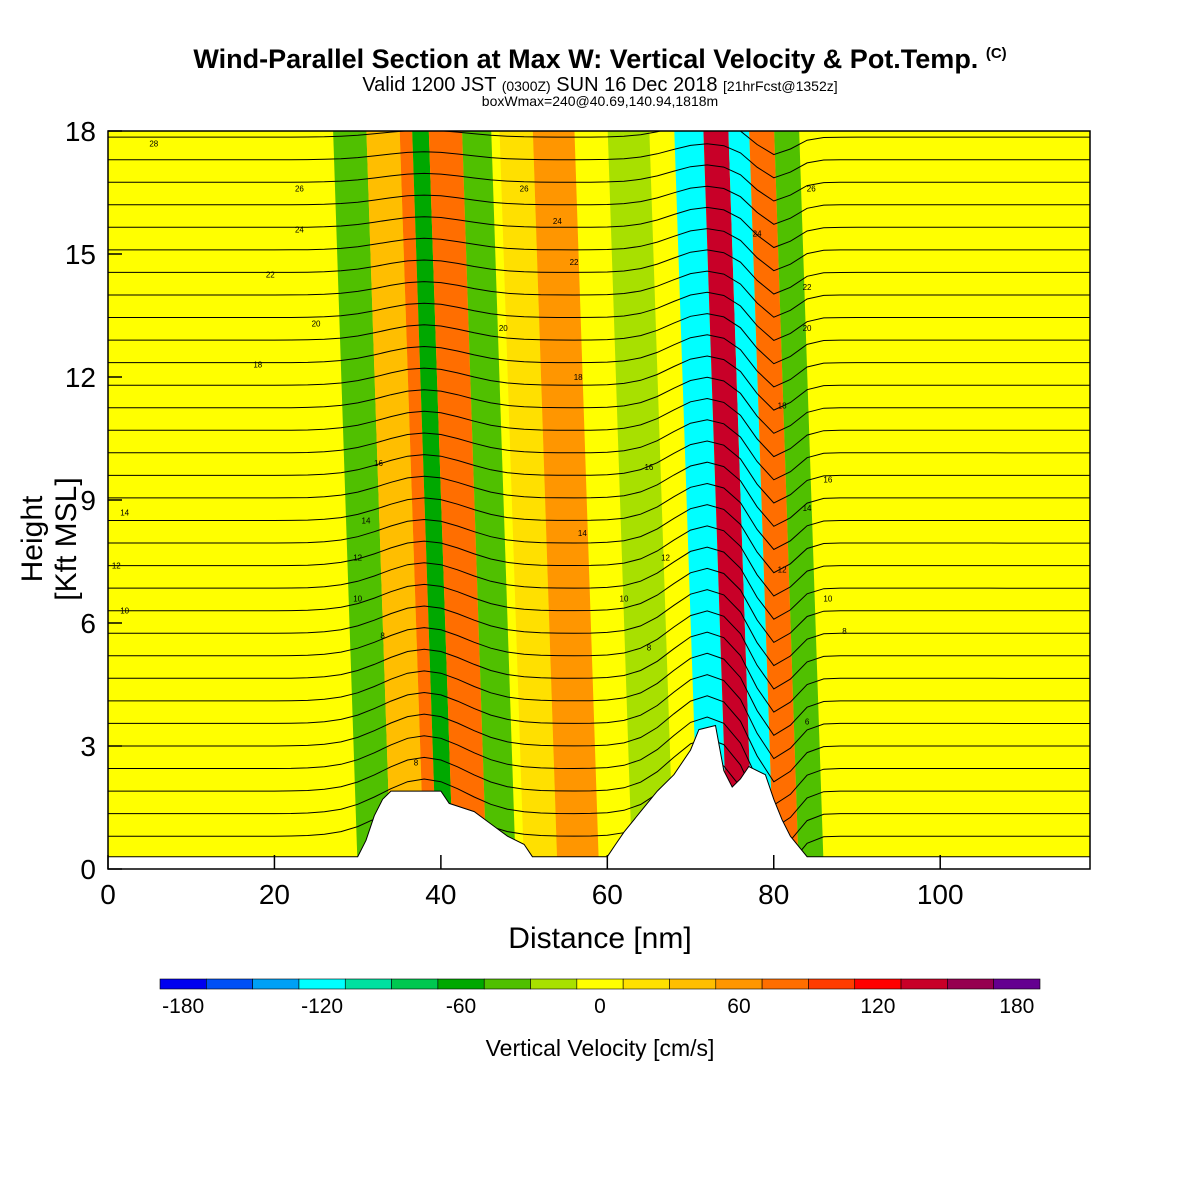  Describe the element at coordinates (80, 377) in the screenshot. I see `y-tick-label: 12` at that location.